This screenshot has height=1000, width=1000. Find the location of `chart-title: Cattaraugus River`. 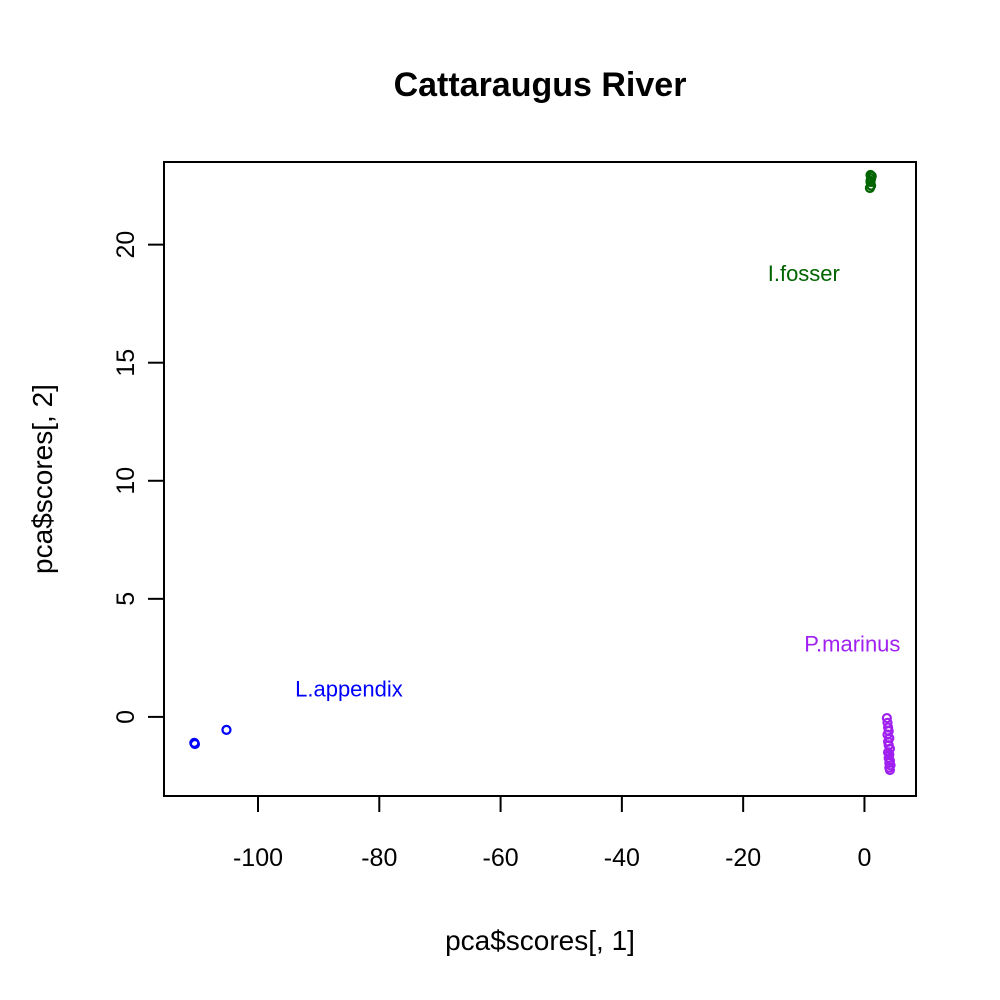

chart-title: Cattaraugus River is located at coordinates (540, 85).